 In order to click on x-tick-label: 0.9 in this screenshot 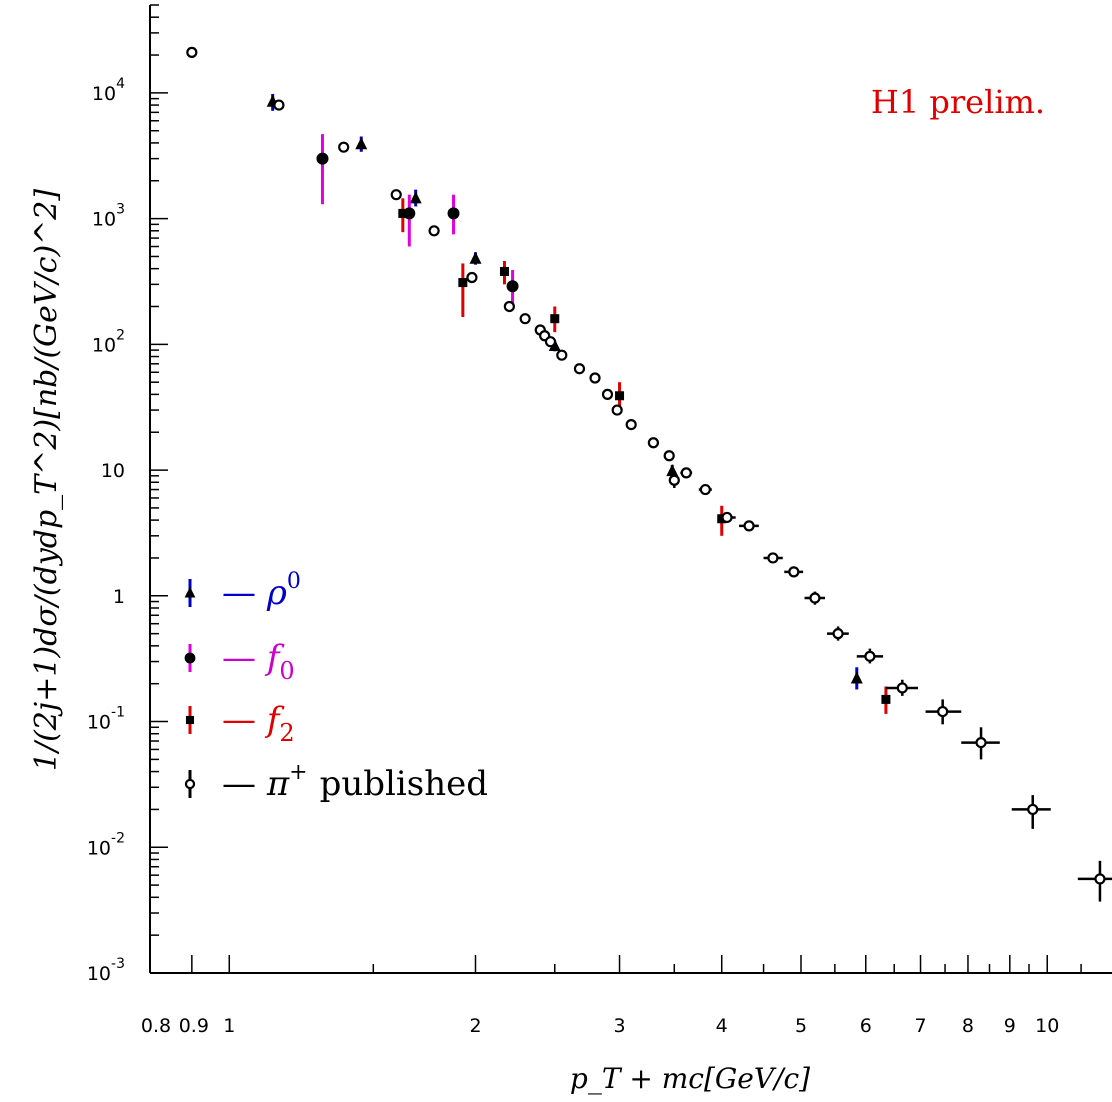, I will do `click(194, 1026)`.